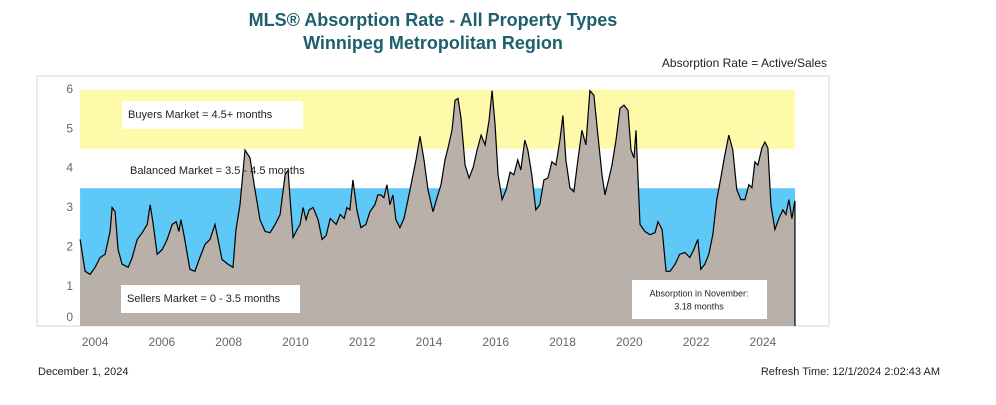  Describe the element at coordinates (429, 342) in the screenshot. I see `x-tick-label: 2014` at that location.